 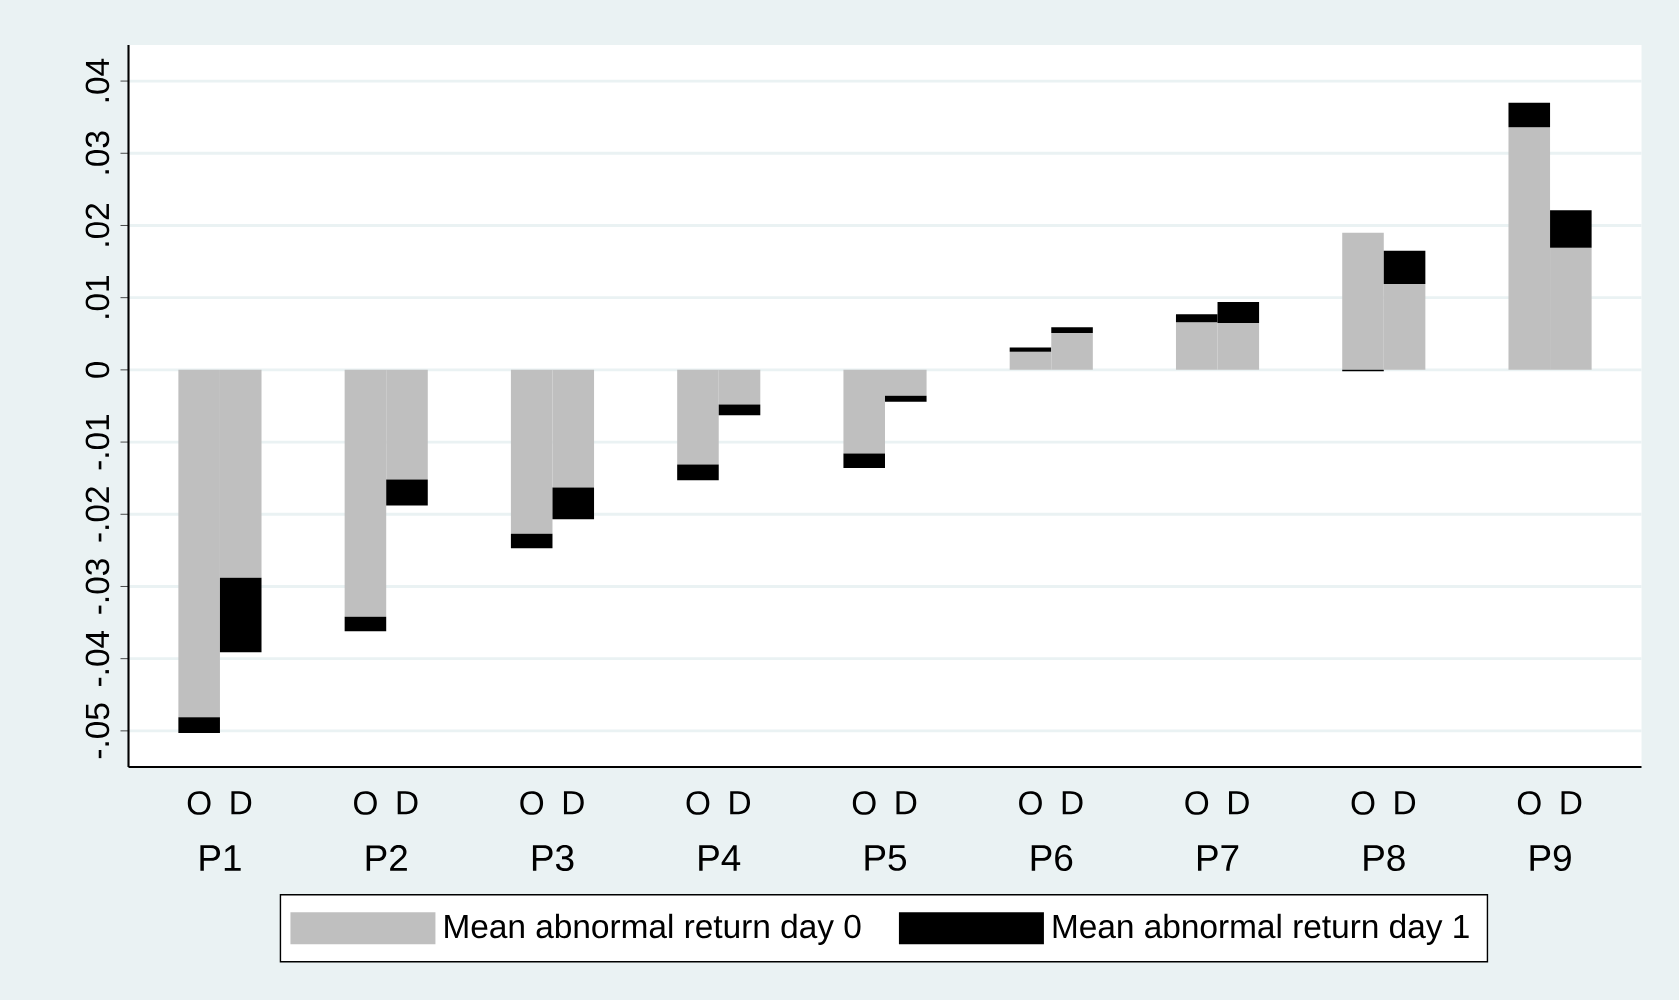 What do you see at coordinates (97, 224) in the screenshot?
I see `y-tick-label: .02` at bounding box center [97, 224].